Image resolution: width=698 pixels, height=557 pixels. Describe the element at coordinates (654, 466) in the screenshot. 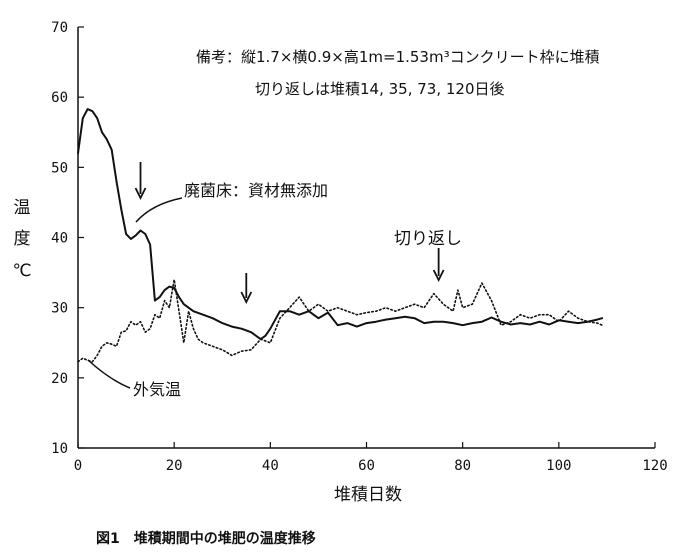

I see `x-tick-label: 120` at that location.